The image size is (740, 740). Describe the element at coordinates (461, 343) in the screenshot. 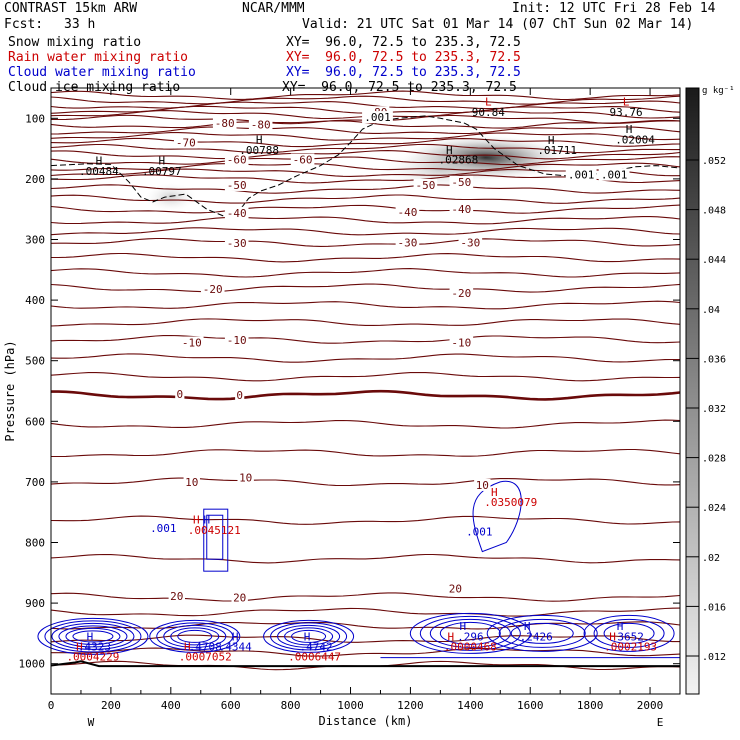

I see `isotherm-label: -10` at that location.